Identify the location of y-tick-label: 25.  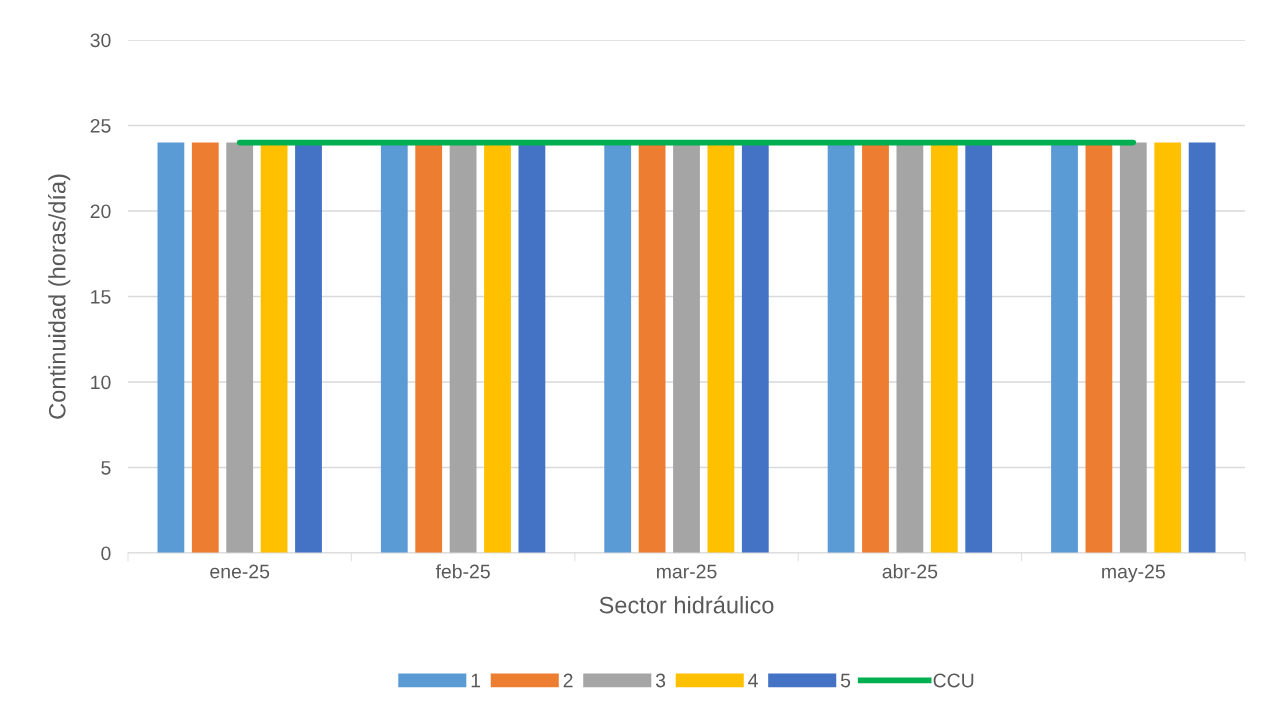
(100, 125).